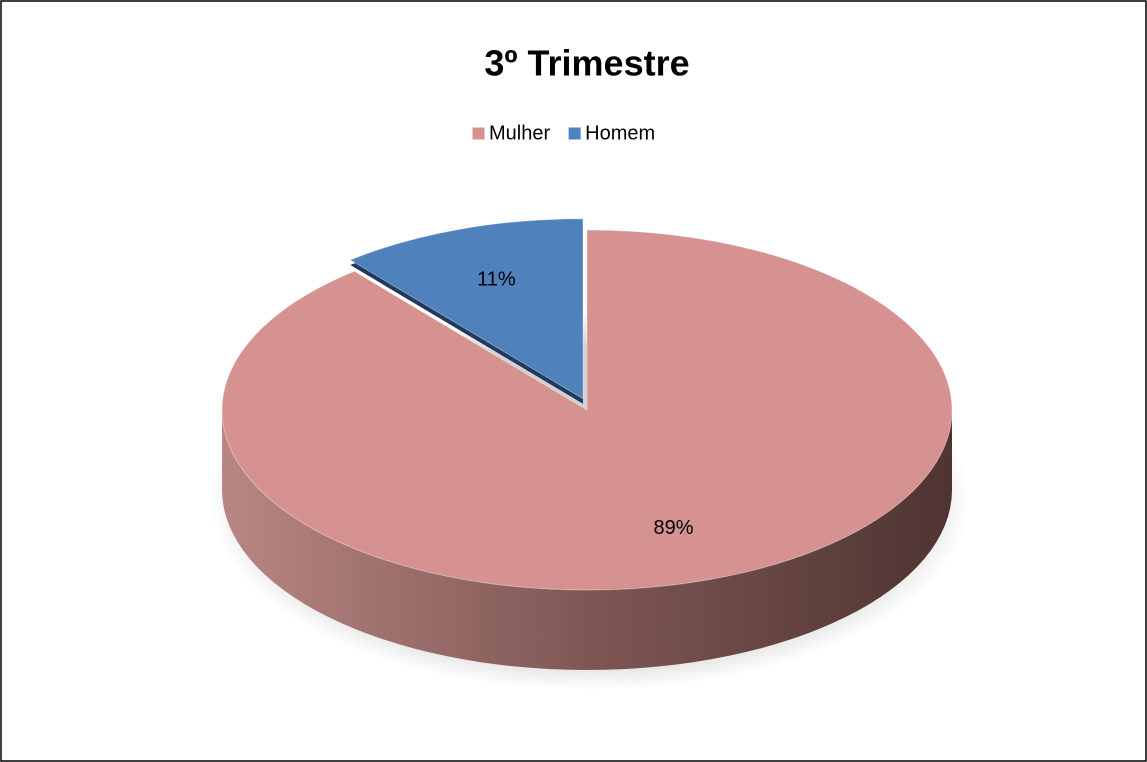 The image size is (1147, 762). I want to click on legend-label: Homem, so click(620, 133).